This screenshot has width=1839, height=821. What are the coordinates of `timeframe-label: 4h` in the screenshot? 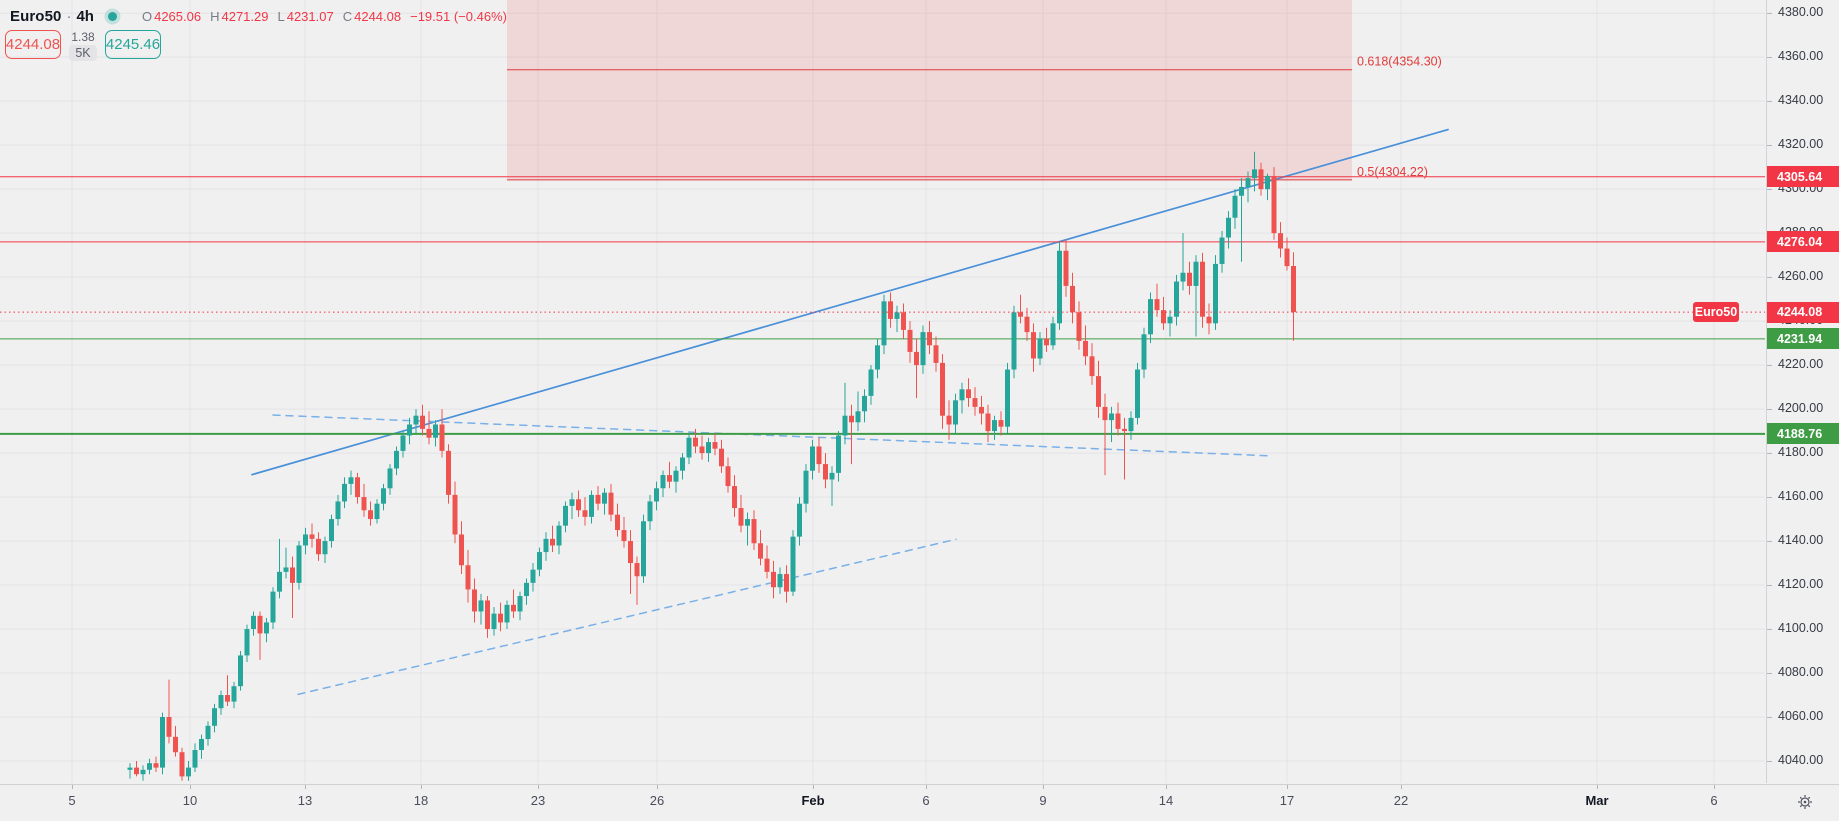 It's located at (85, 16).